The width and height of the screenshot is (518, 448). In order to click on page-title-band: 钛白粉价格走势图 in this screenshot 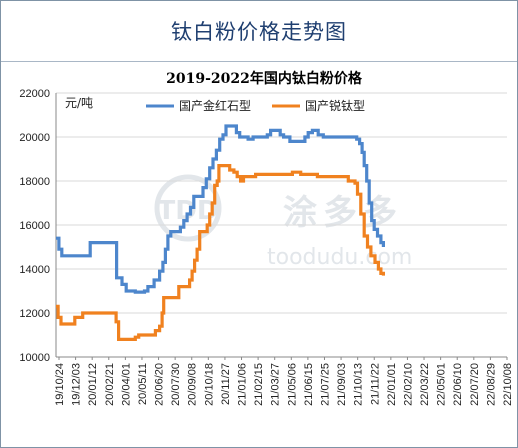, I will do `click(259, 31)`.